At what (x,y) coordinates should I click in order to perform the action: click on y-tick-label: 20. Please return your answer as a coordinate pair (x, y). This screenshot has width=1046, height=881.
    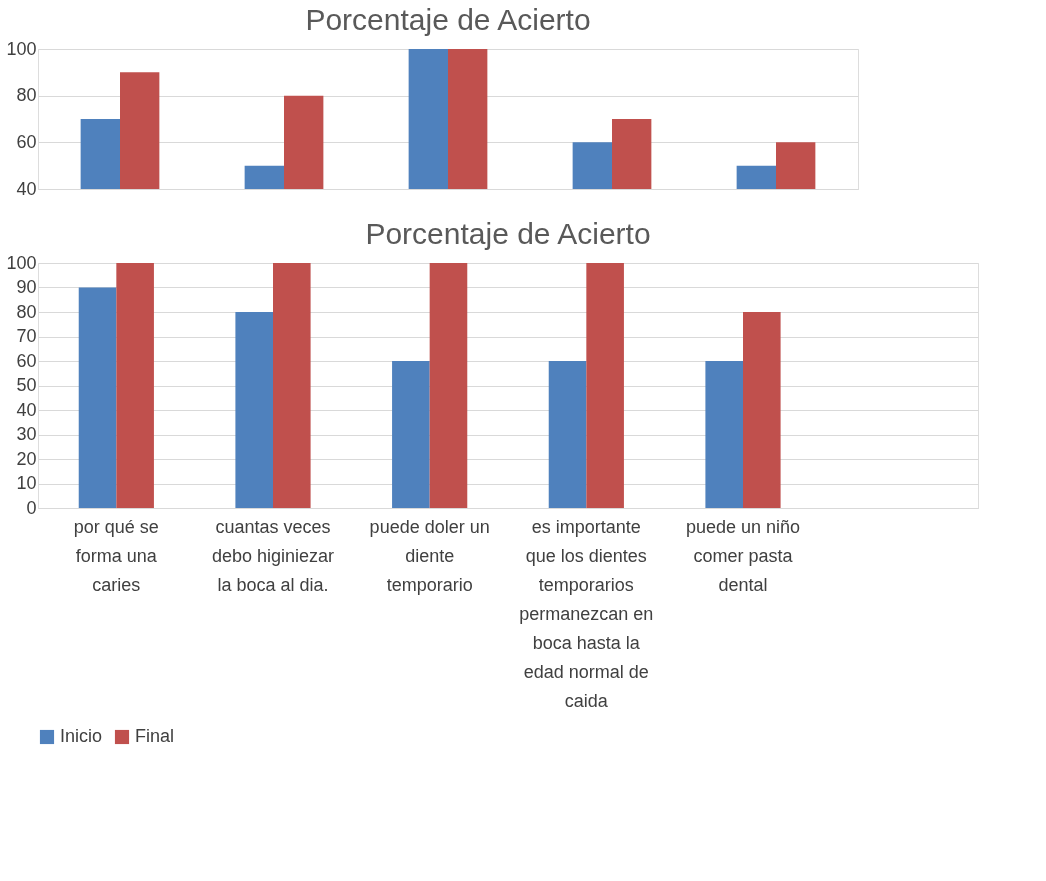
    Looking at the image, I should click on (26, 458).